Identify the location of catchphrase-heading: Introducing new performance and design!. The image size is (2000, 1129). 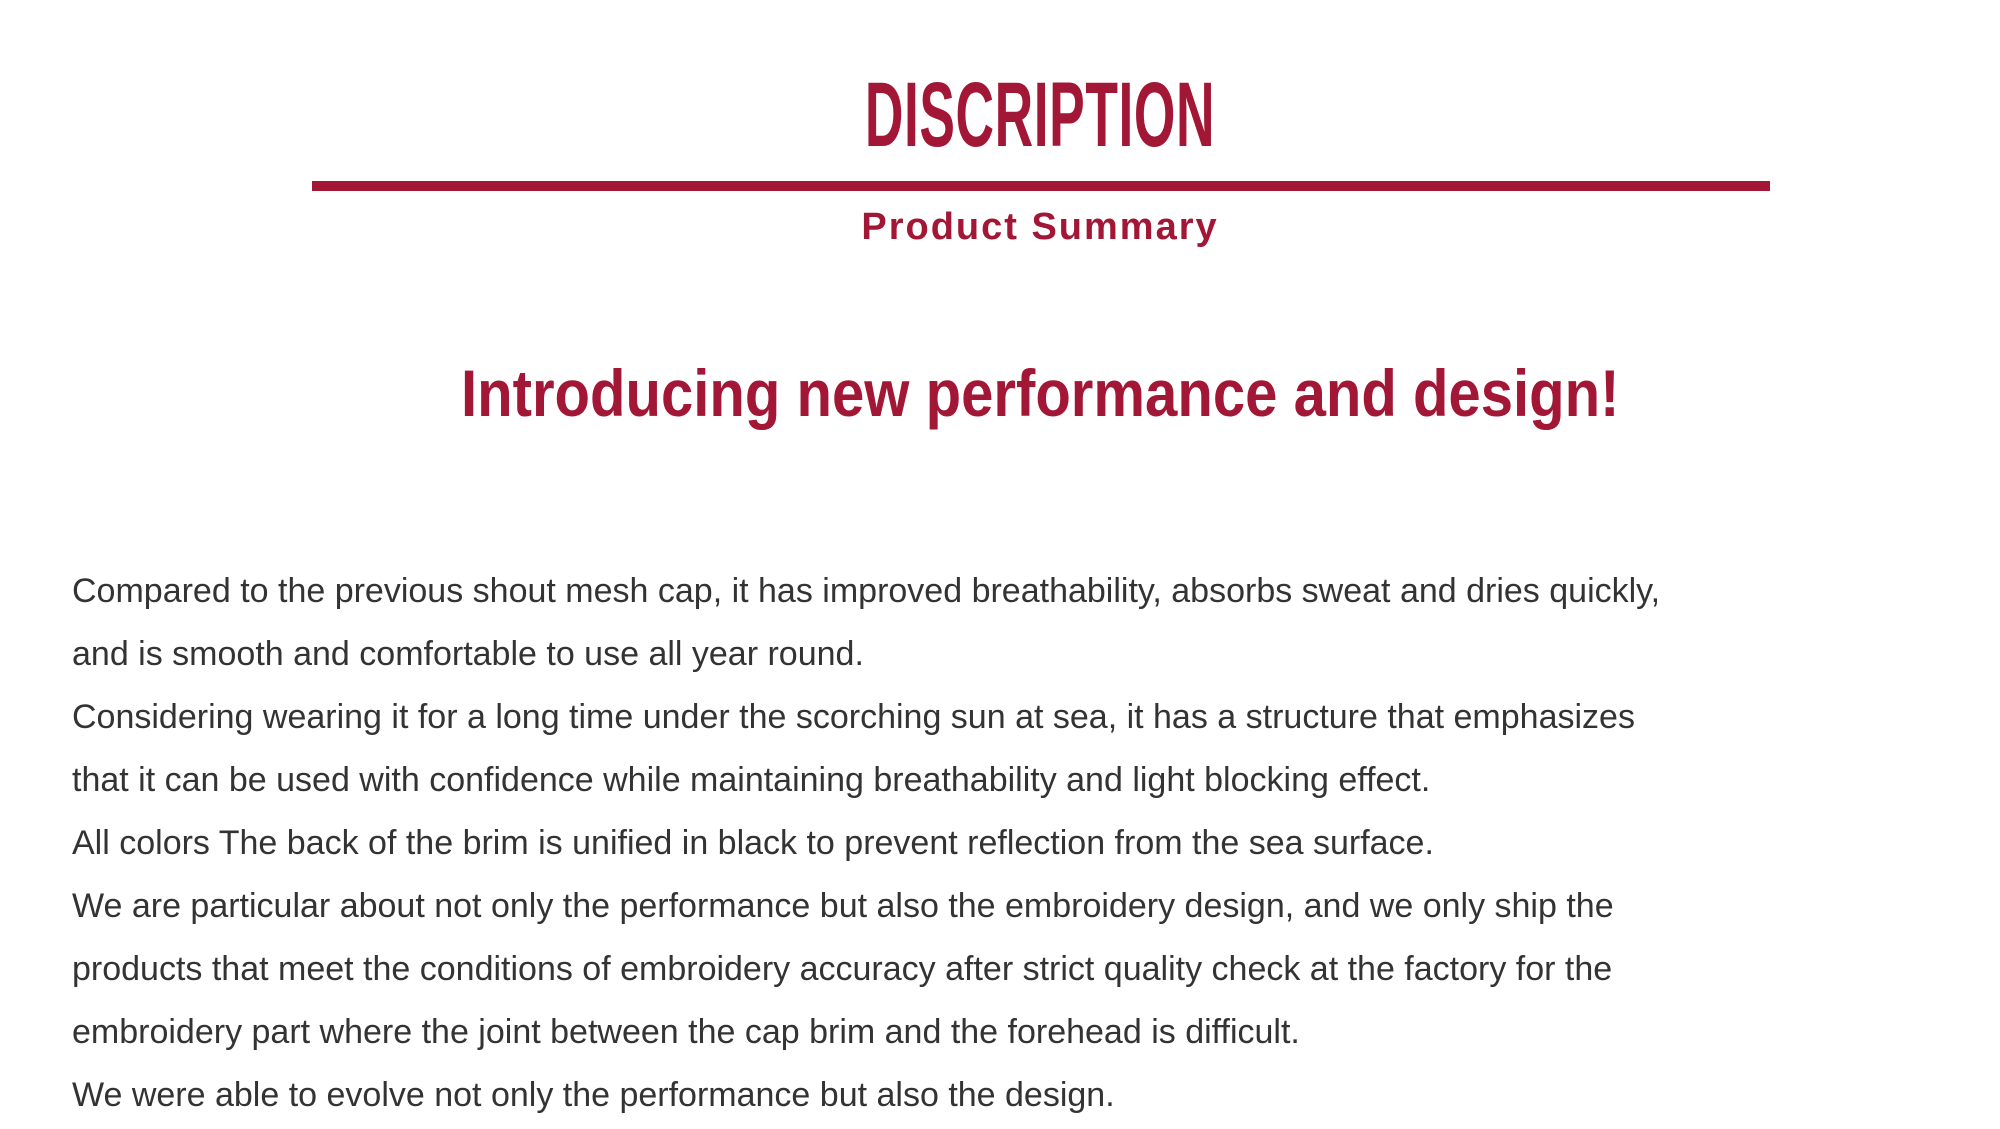
(1000, 397).